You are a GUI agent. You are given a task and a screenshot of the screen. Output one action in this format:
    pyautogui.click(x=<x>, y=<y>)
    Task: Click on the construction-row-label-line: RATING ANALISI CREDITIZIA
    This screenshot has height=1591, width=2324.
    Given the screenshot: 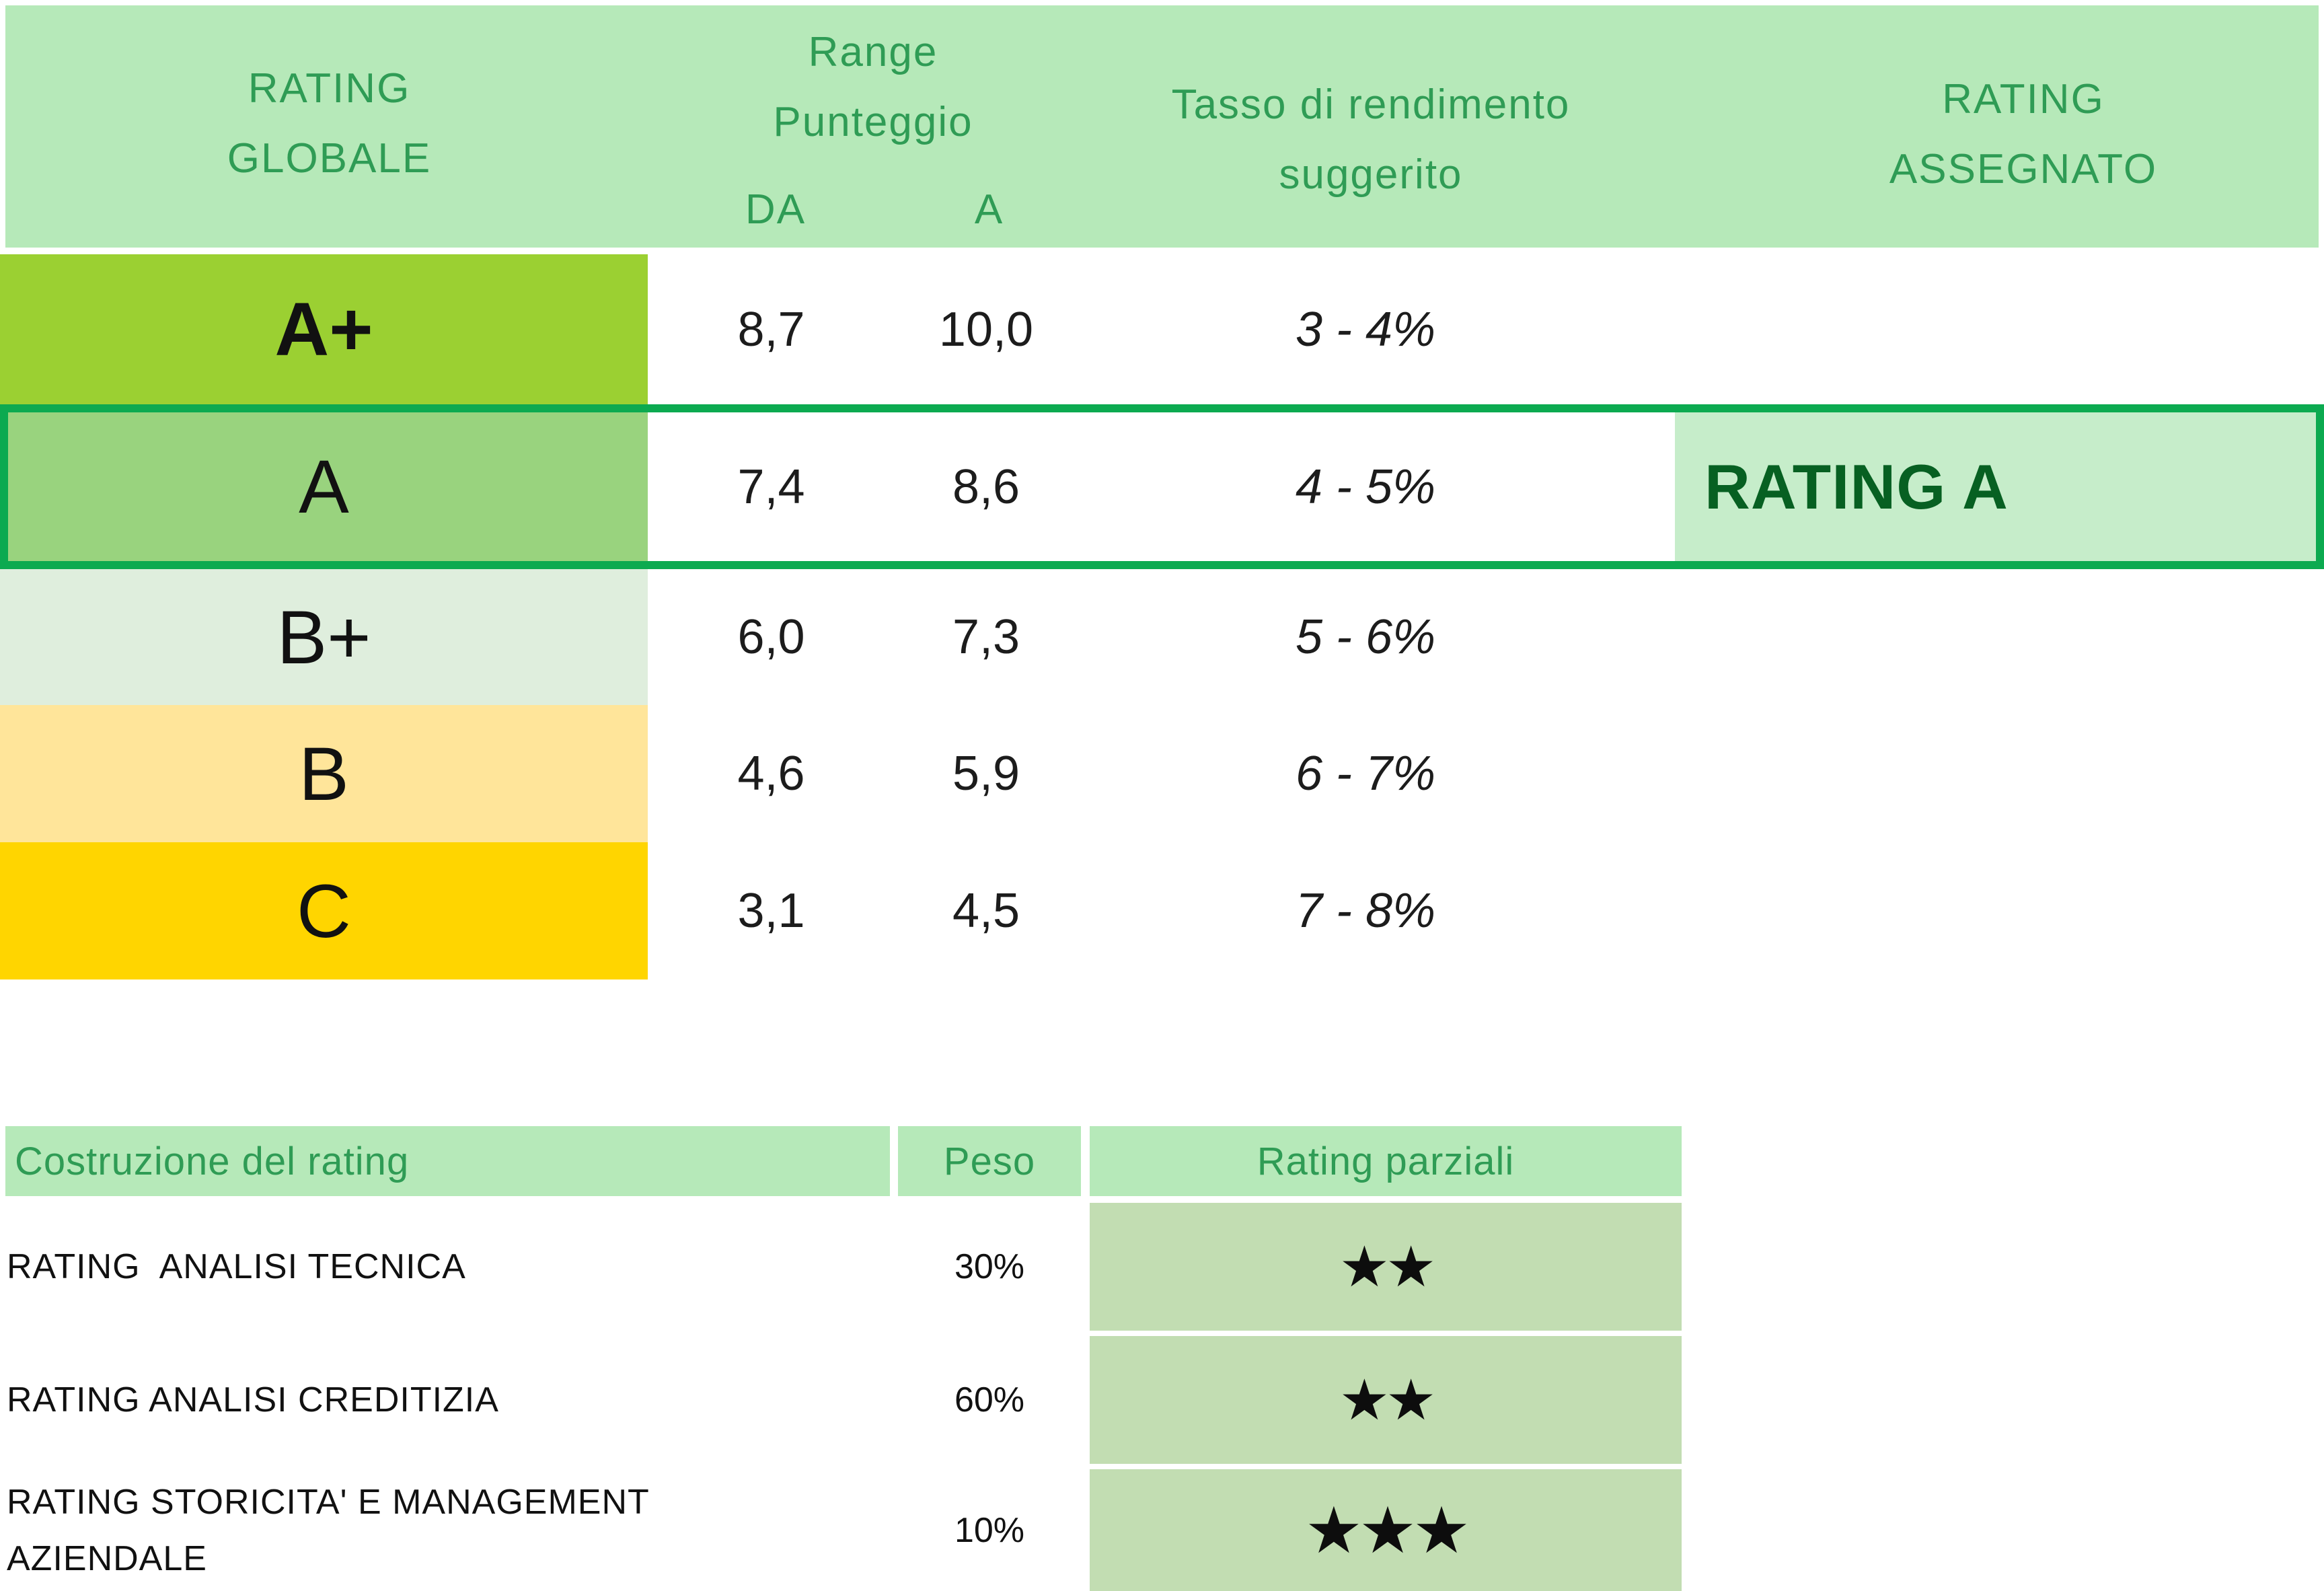 What is the action you would take?
    pyautogui.click(x=253, y=1399)
    